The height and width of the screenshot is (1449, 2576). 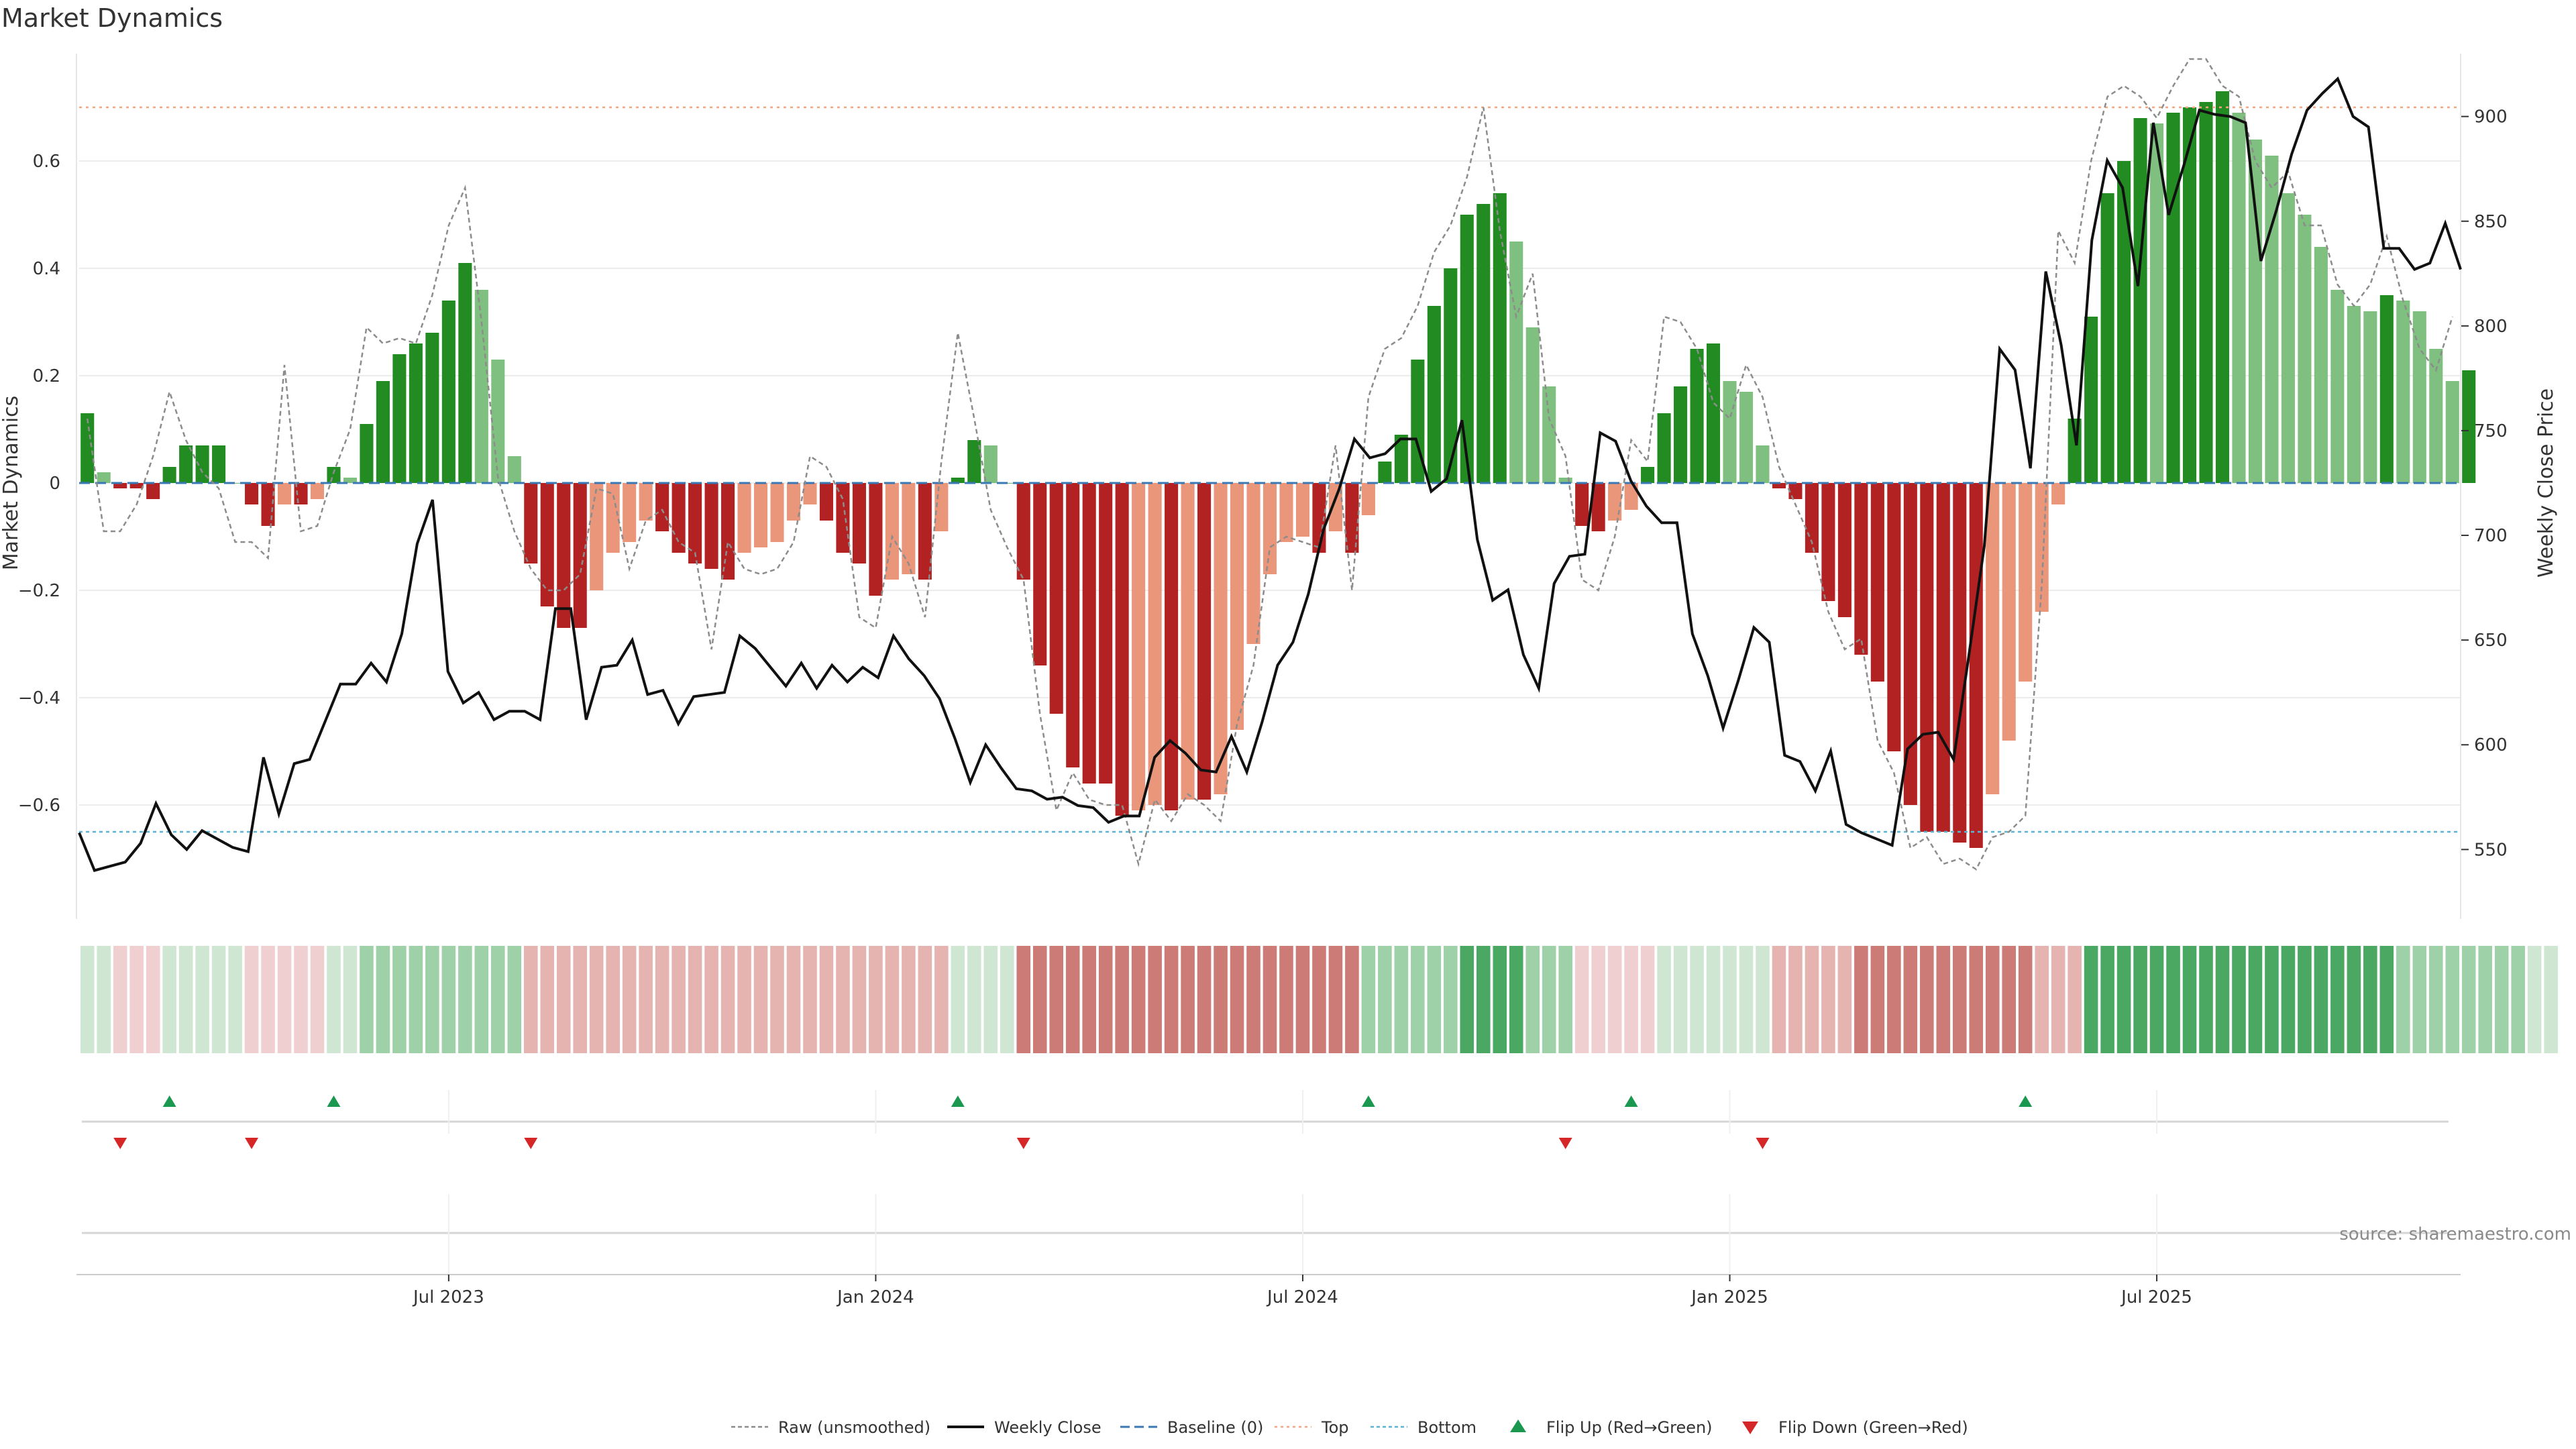 What do you see at coordinates (47, 486) in the screenshot?
I see `left-y-axis: −0.6 −0.4 −0.2 0 0.2 0.4 0.6` at bounding box center [47, 486].